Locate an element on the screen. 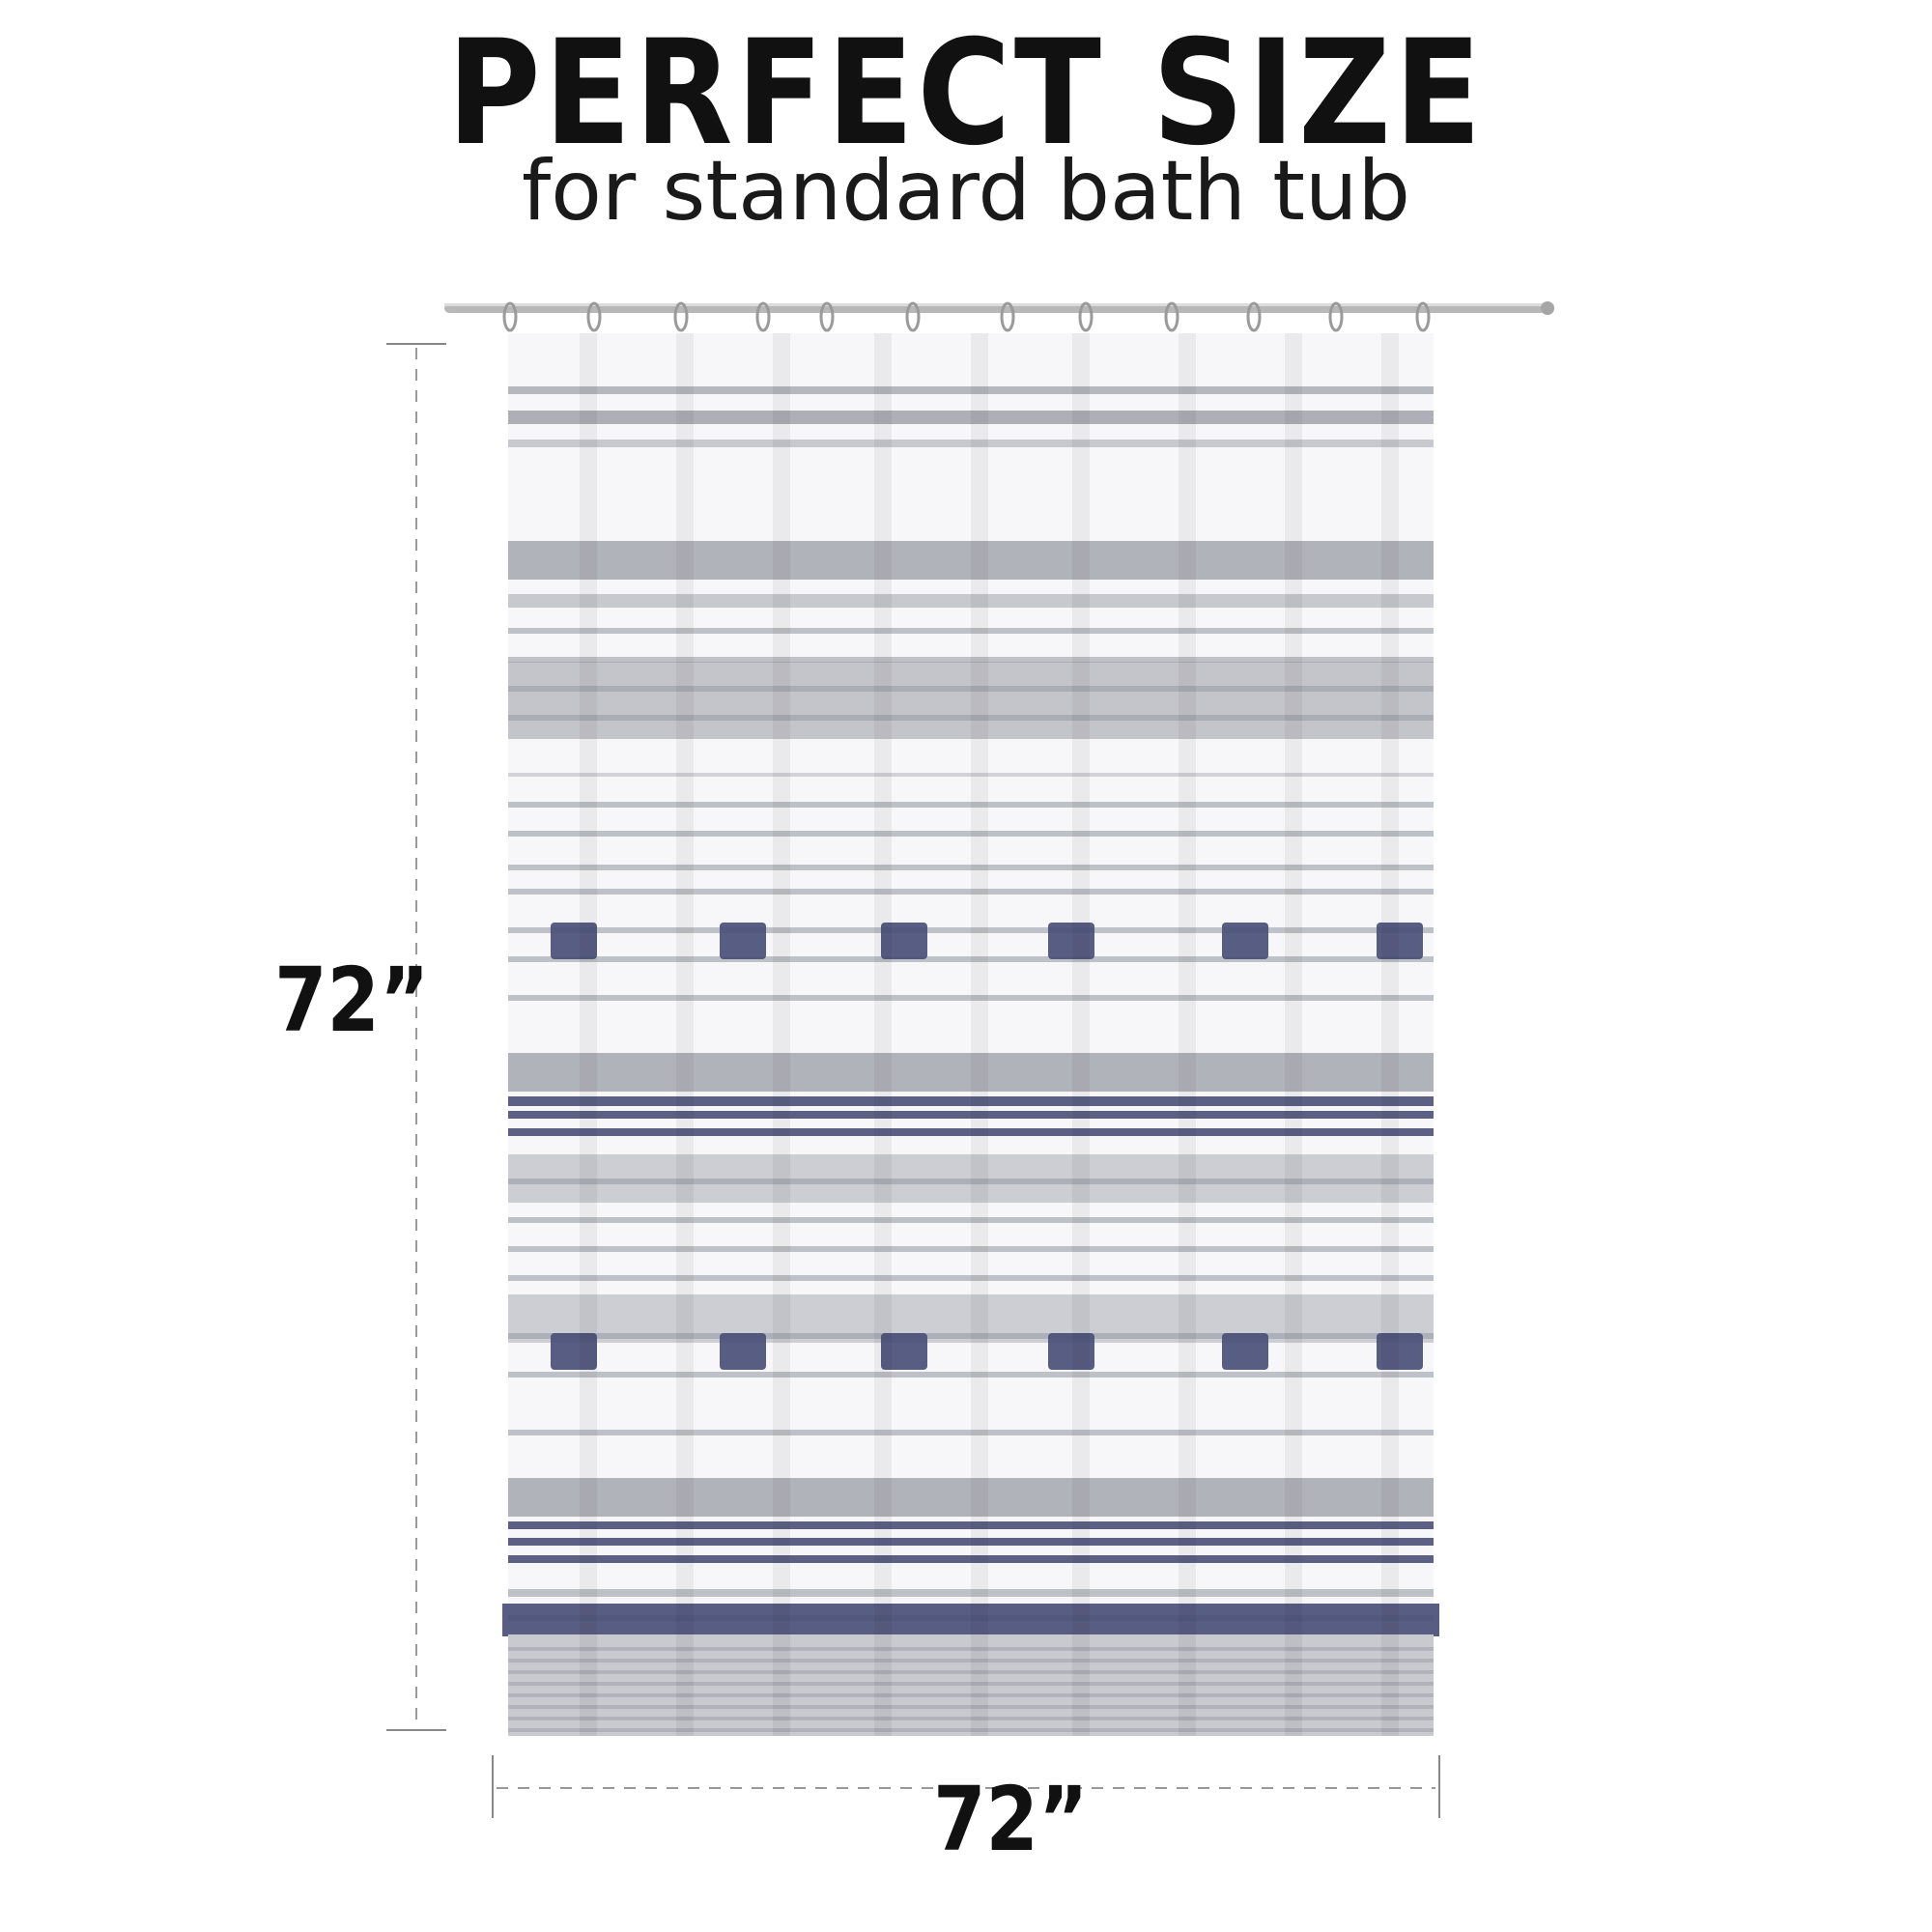  width-label: 72” is located at coordinates (1011, 1819).